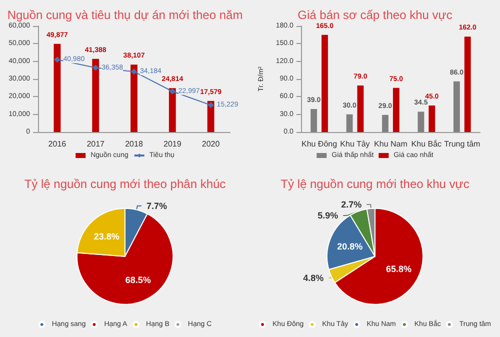 The height and width of the screenshot is (337, 500). Describe the element at coordinates (96, 144) in the screenshot. I see `x-tick-label: 2017` at that location.